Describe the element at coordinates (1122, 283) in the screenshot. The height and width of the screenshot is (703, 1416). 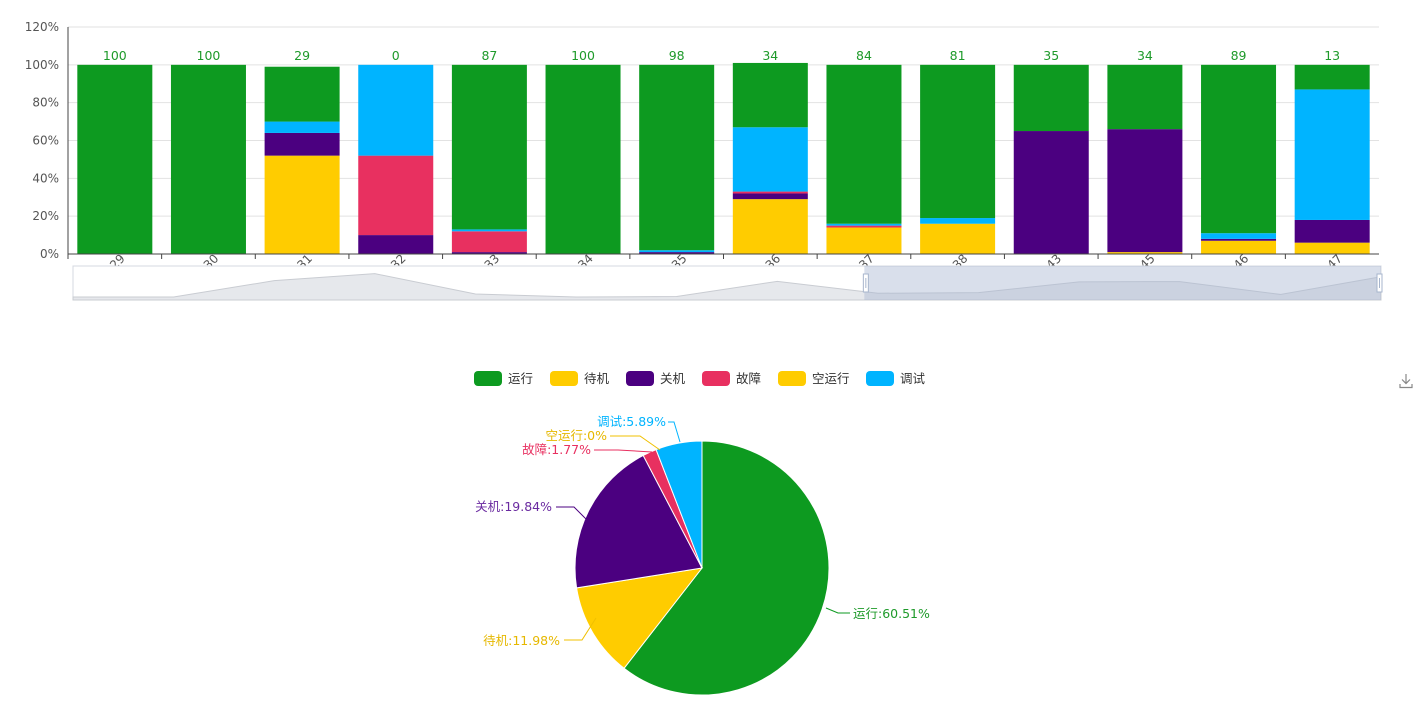
I see `zoom-window` at that location.